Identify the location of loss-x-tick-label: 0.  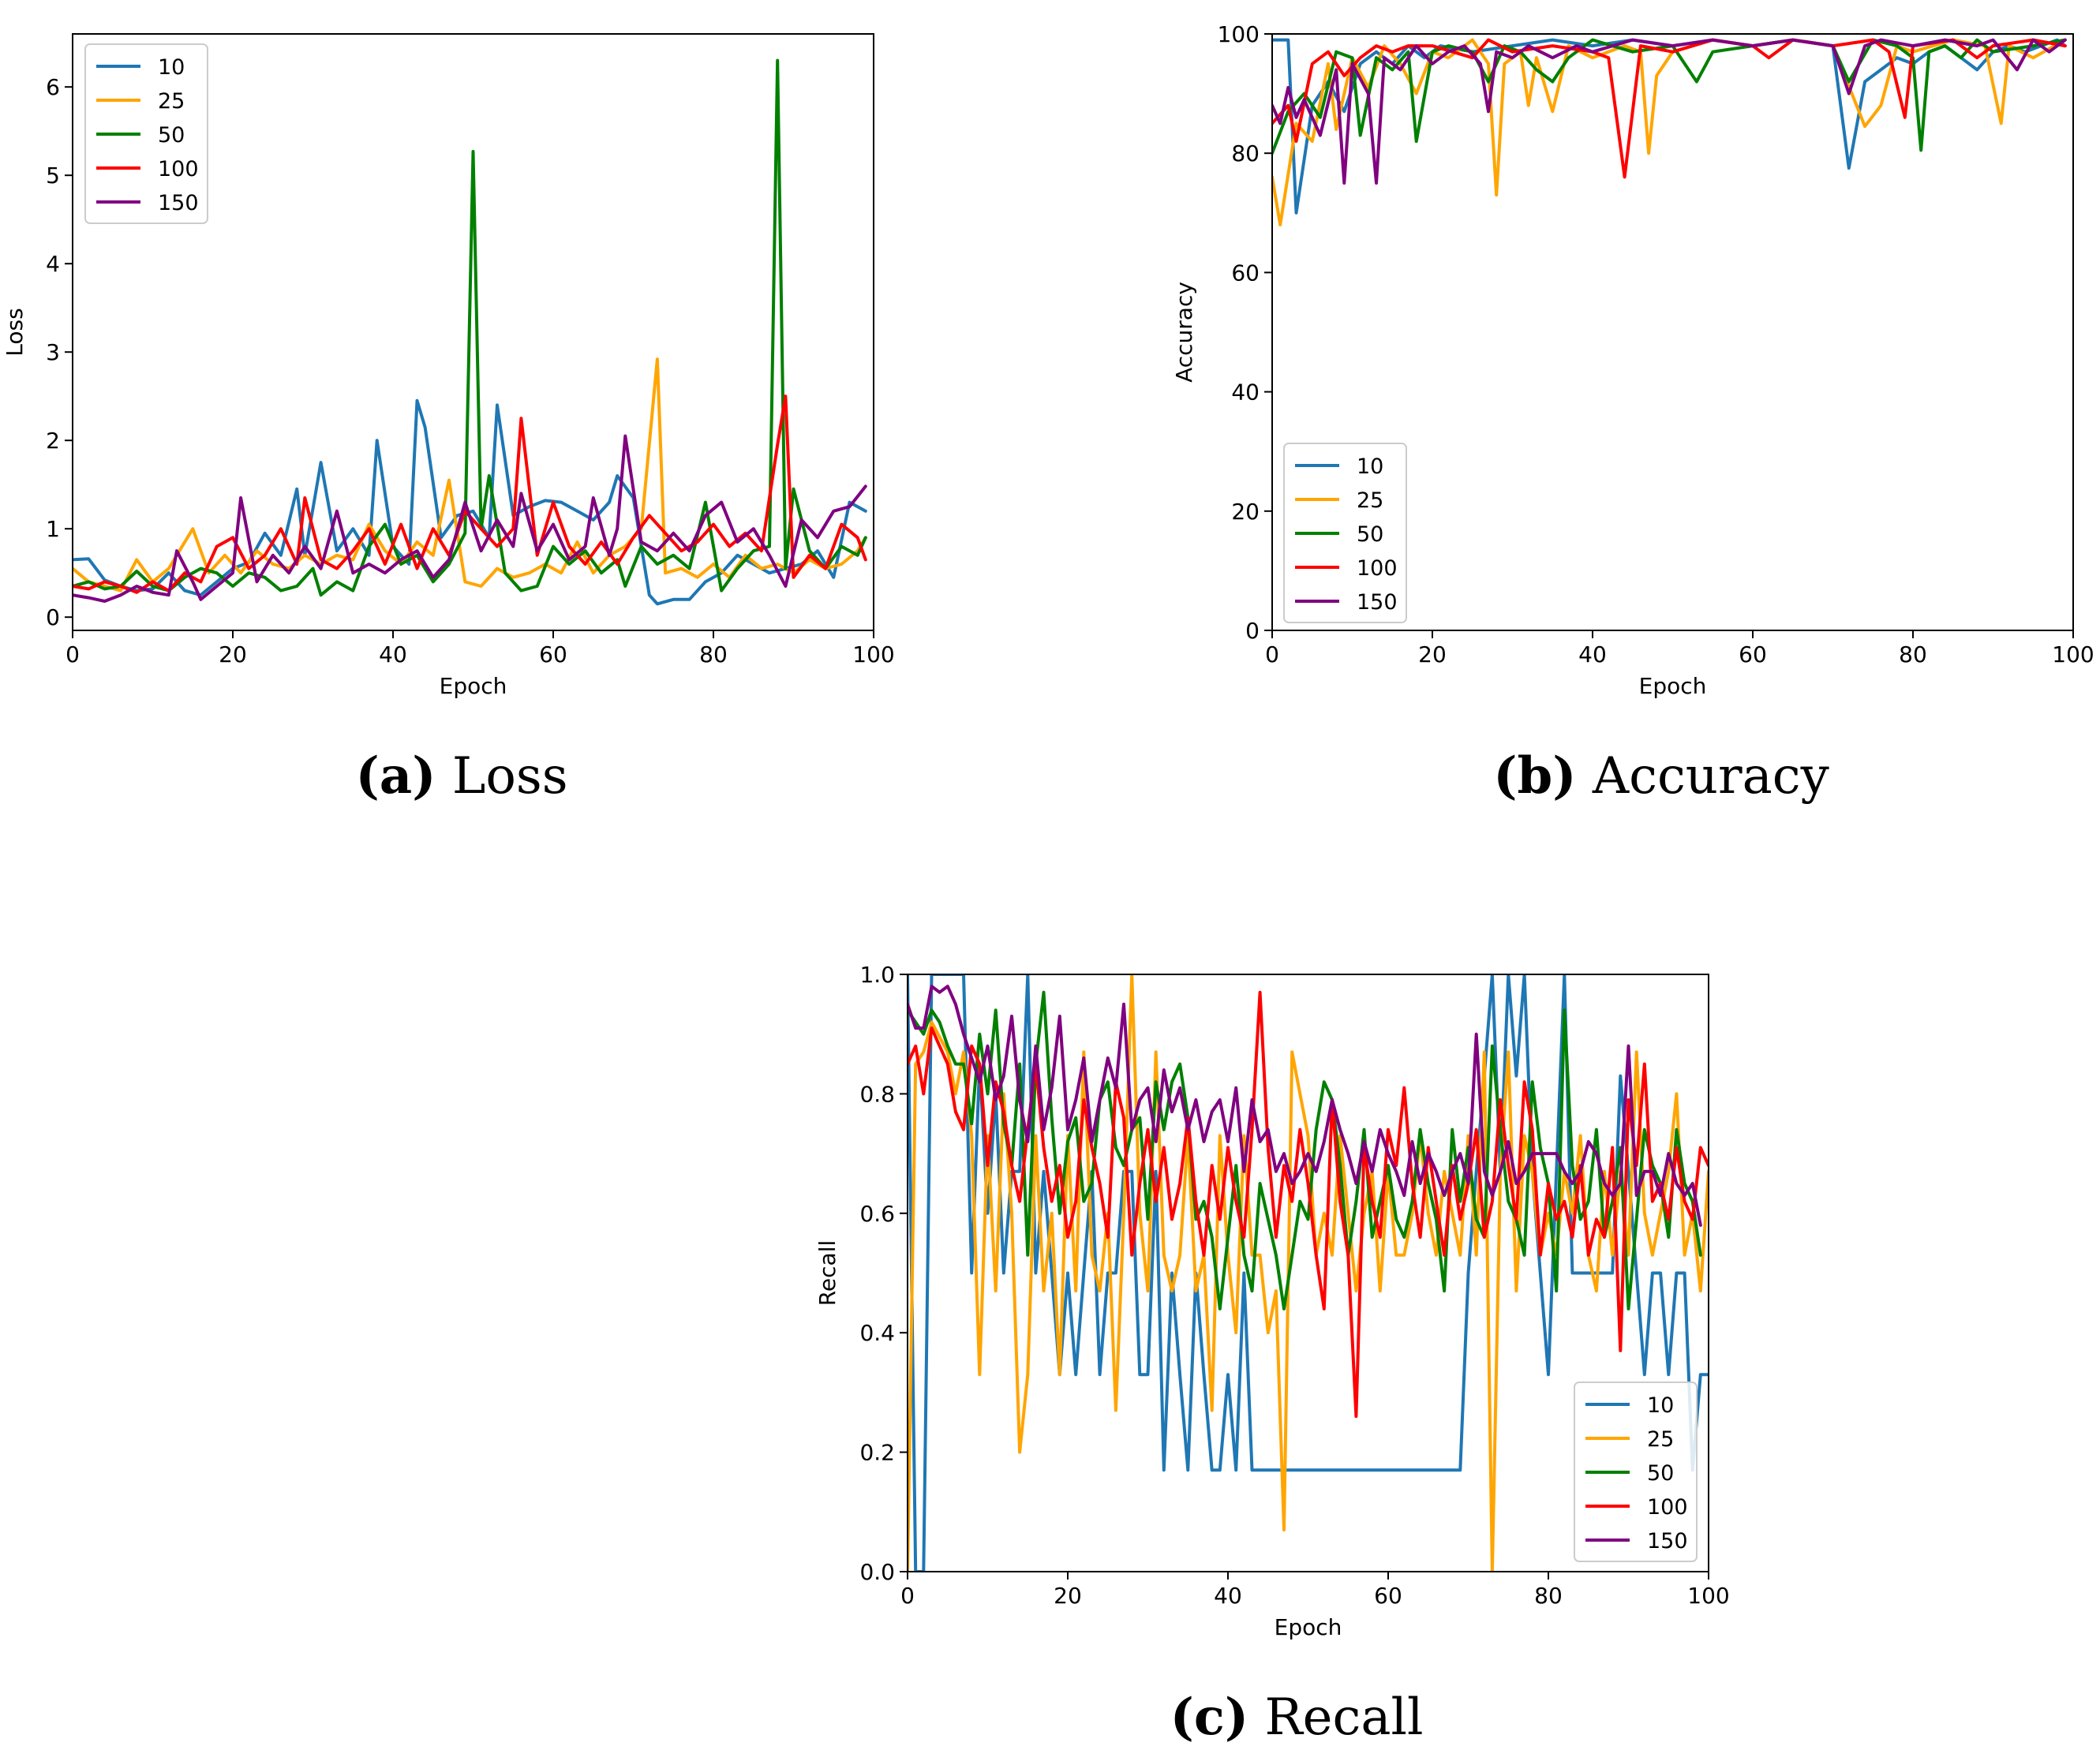
(73, 654).